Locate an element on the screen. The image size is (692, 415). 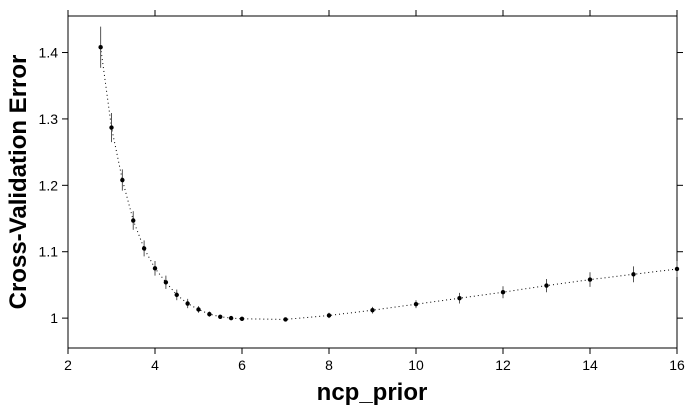
x-tick-label: 8 is located at coordinates (329, 365).